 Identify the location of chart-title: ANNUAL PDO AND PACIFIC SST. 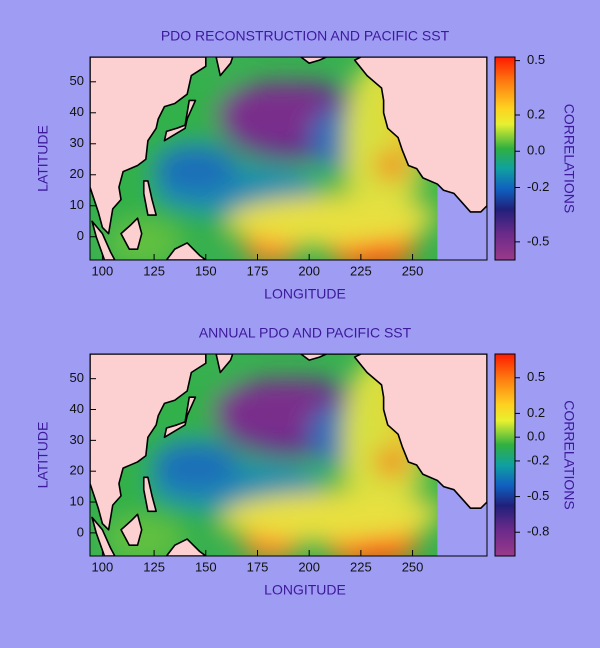
(305, 333).